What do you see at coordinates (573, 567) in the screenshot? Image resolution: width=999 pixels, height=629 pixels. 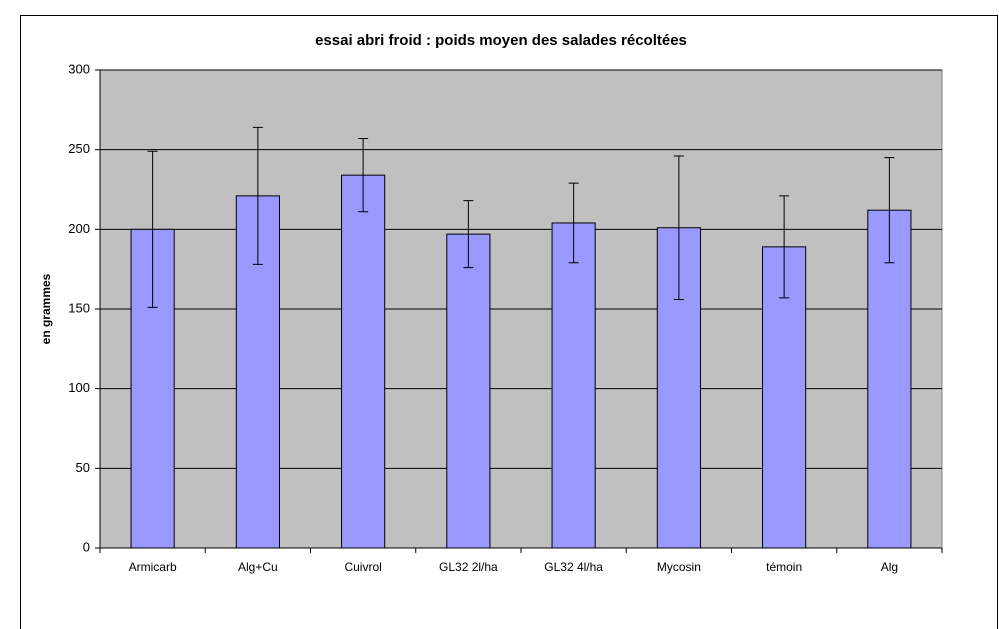 I see `x-tick-label: GL32 4l/ha` at bounding box center [573, 567].